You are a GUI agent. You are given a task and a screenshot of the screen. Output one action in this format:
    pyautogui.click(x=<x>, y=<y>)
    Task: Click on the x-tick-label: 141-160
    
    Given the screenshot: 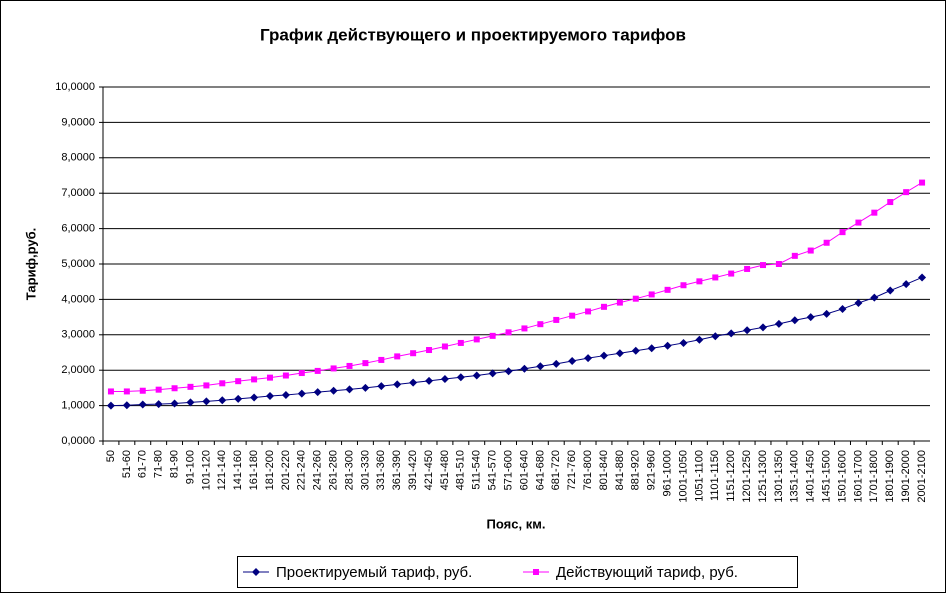 What is the action you would take?
    pyautogui.click(x=238, y=470)
    